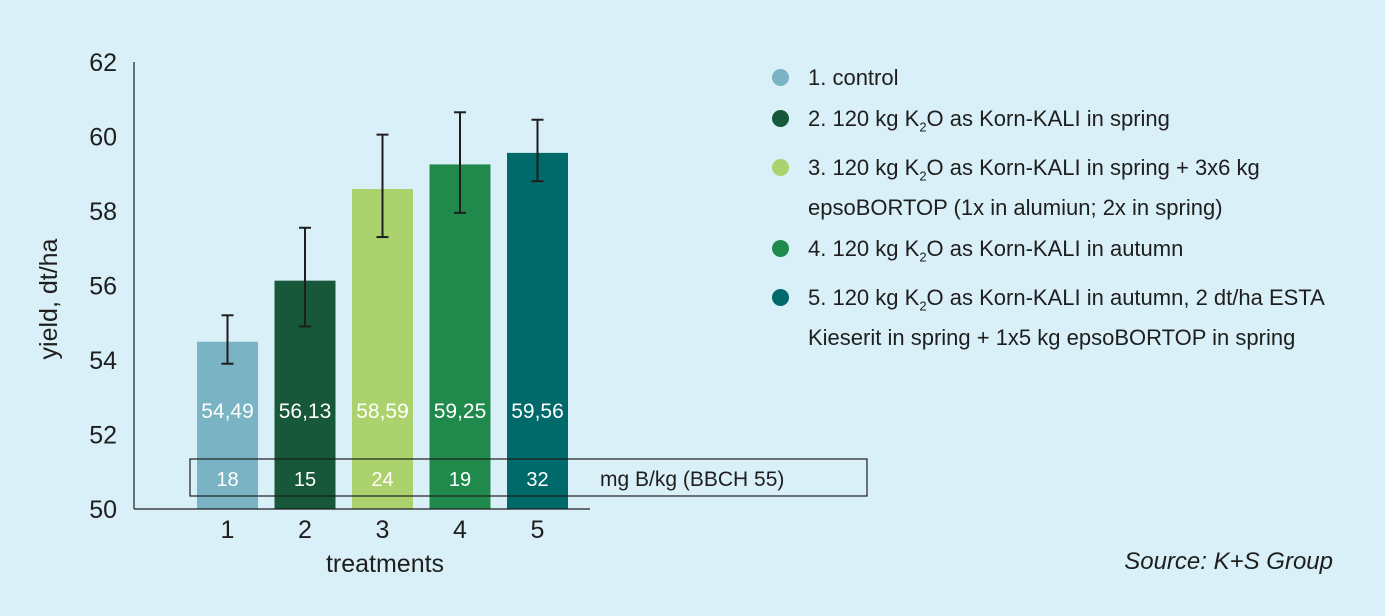 Image resolution: width=1385 pixels, height=616 pixels. Describe the element at coordinates (537, 411) in the screenshot. I see `bar-value-label: 59,56` at that location.